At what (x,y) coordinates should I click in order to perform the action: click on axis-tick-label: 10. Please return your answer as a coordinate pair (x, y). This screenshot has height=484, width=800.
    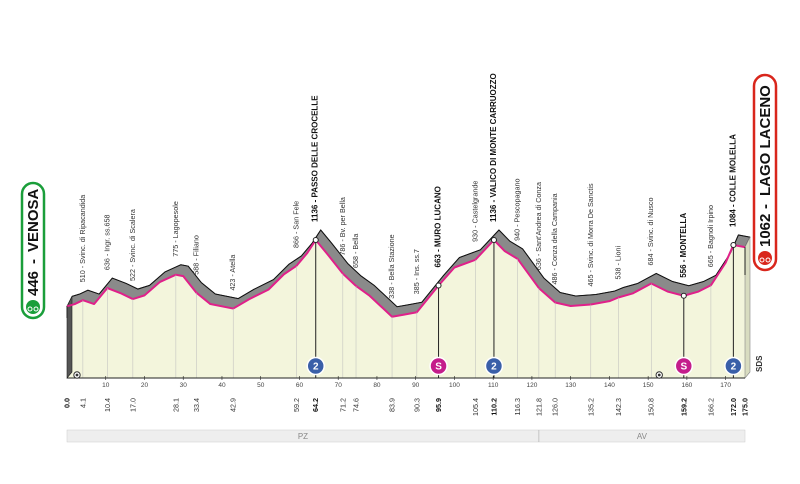
    Looking at the image, I should click on (106, 385).